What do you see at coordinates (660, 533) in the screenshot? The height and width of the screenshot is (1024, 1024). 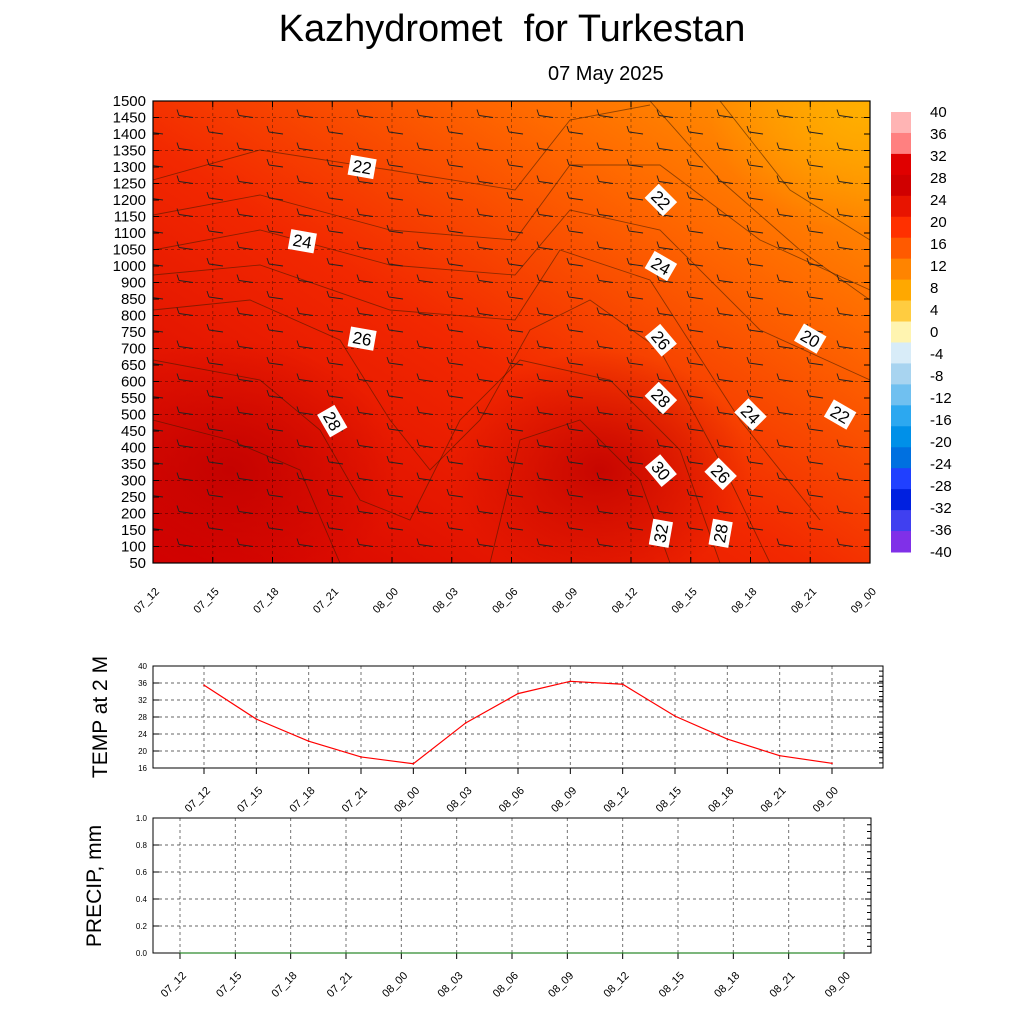 I see `contour-label: 32` at bounding box center [660, 533].